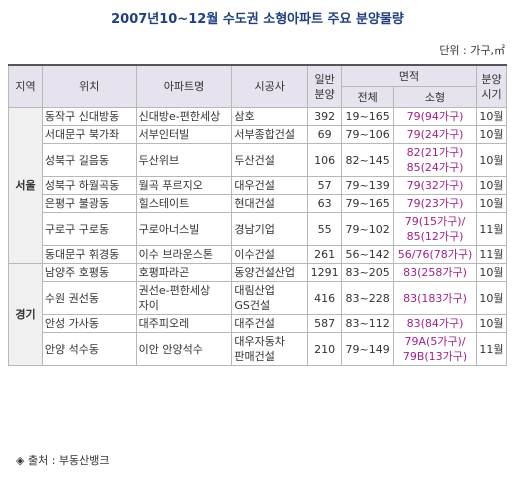  I want to click on header-cell: 소형, so click(435, 97).